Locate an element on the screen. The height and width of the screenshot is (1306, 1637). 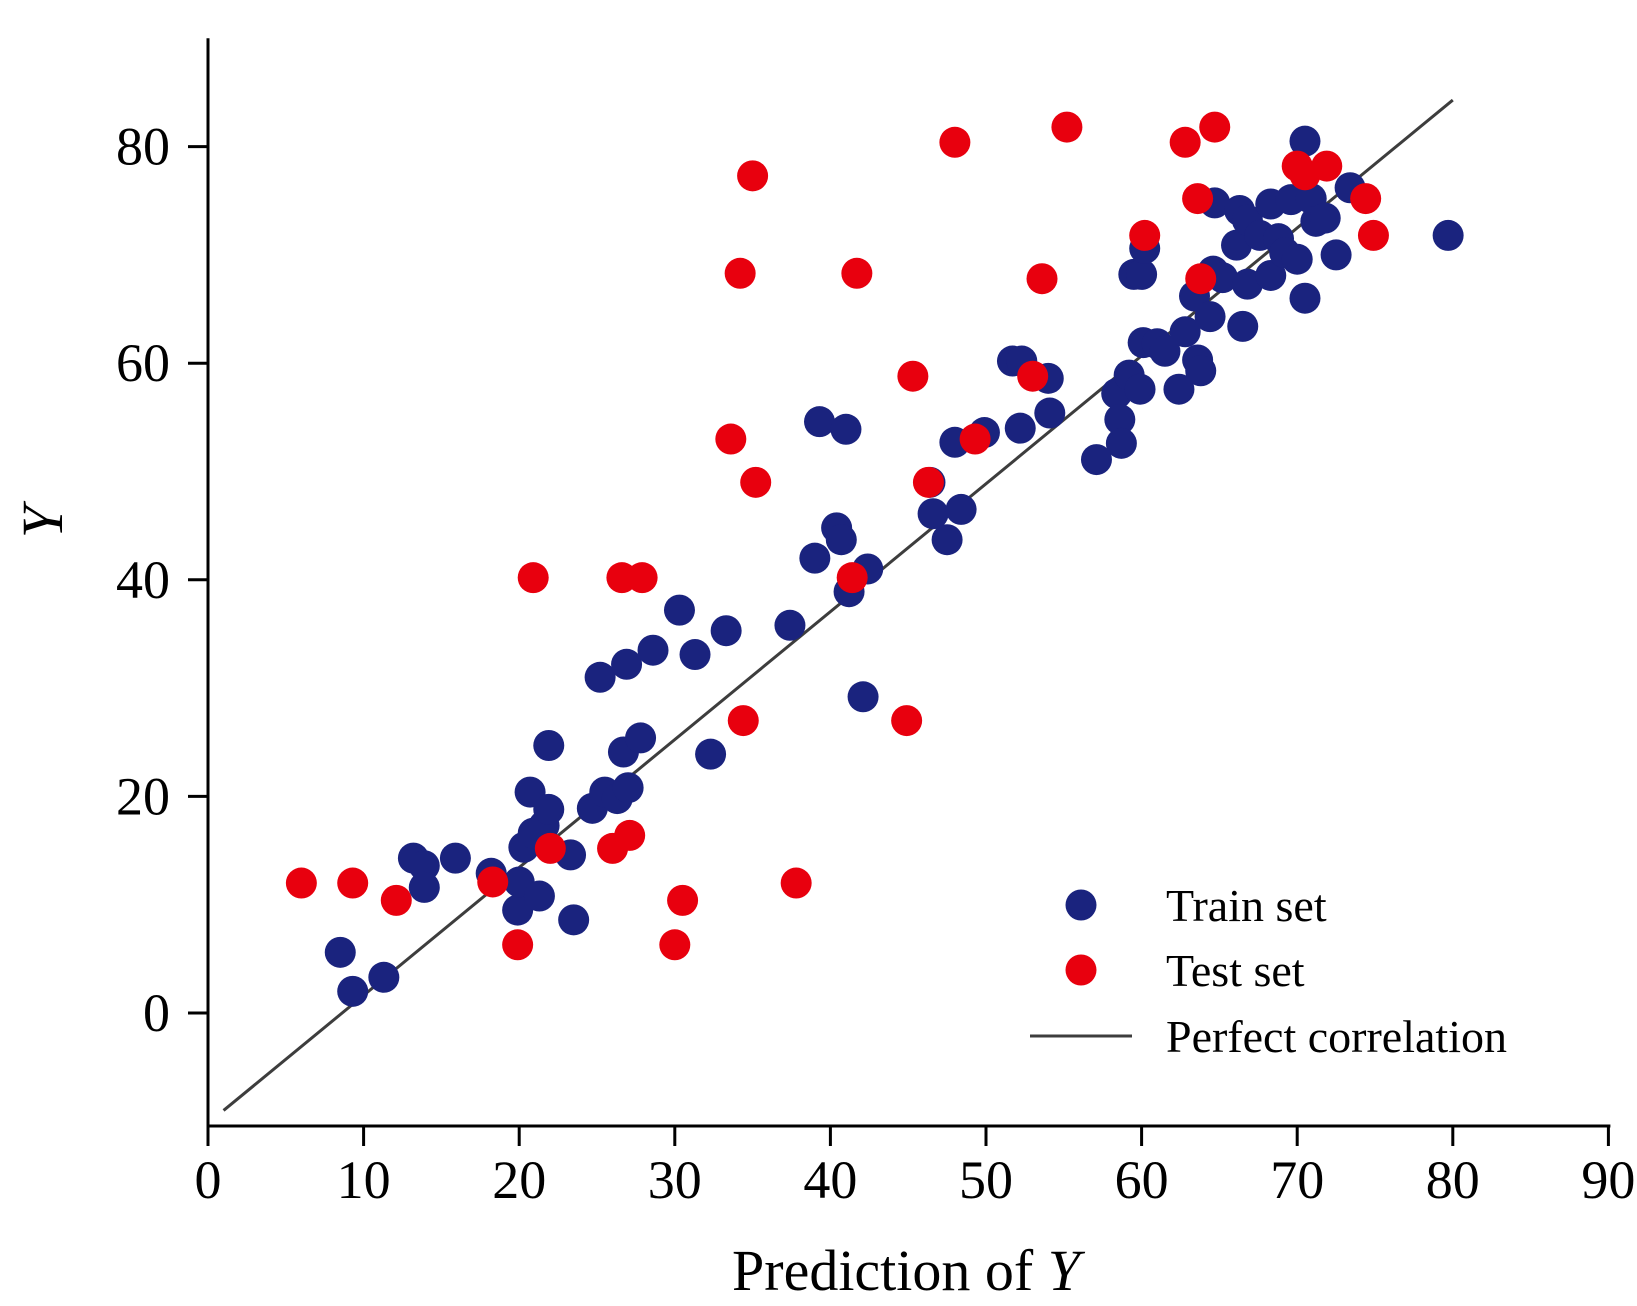
y-tick-label: 0 is located at coordinates (156, 1013).